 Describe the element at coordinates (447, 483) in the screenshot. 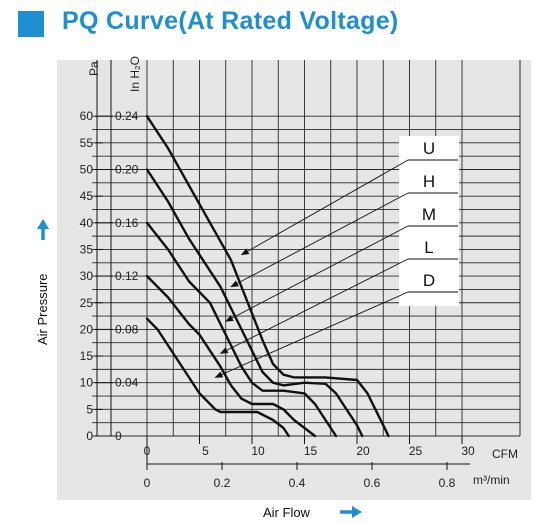

I see `m3-tick-label: 0.8` at that location.